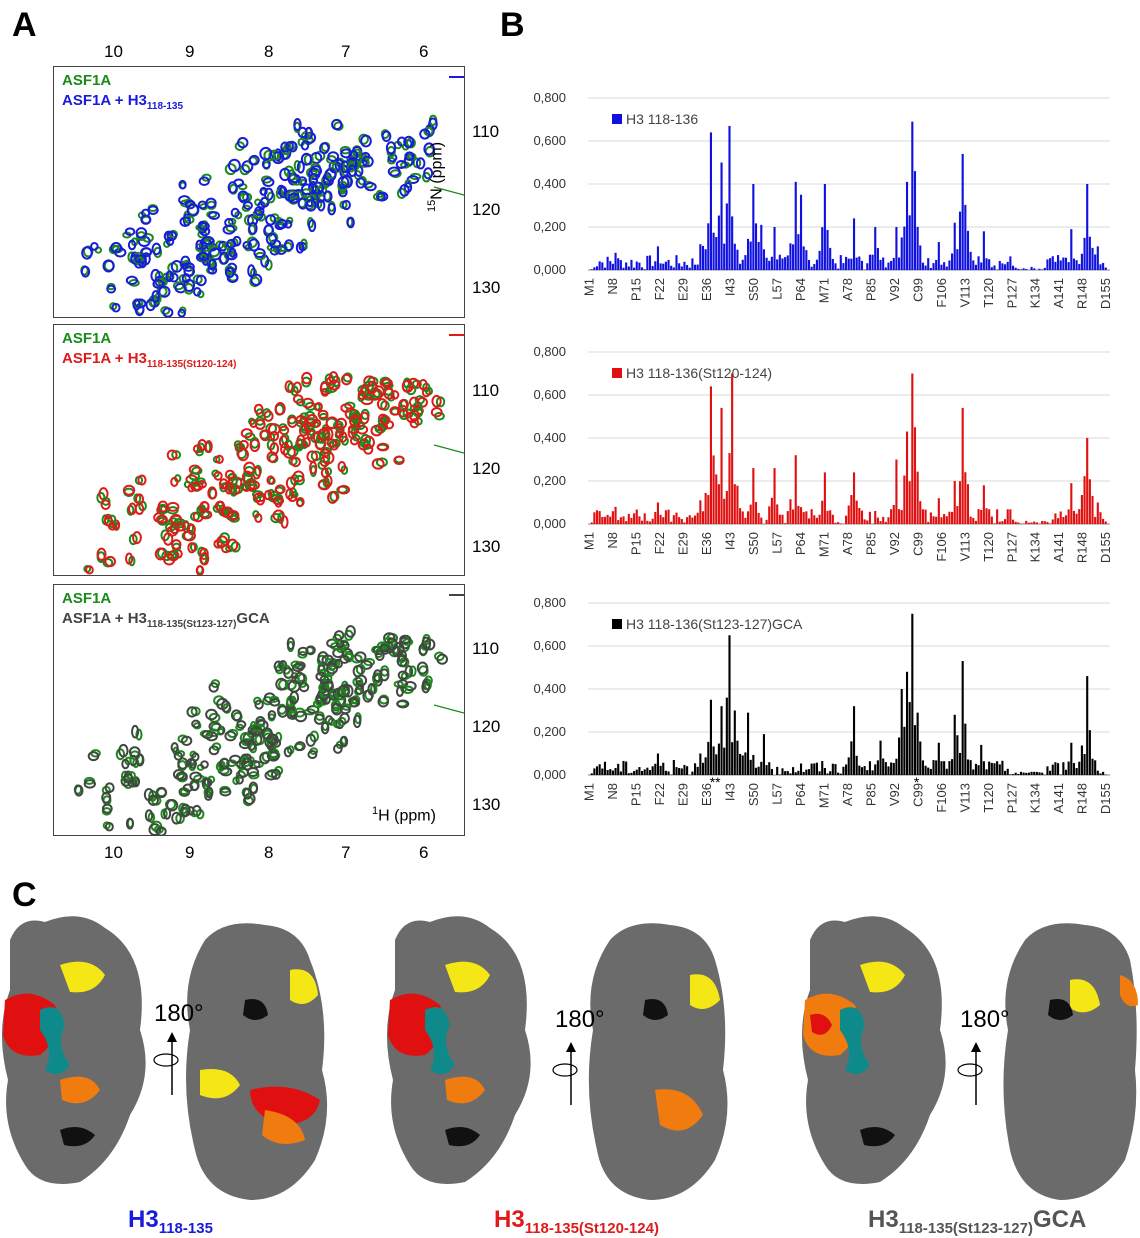 Image resolution: width=1140 pixels, height=1238 pixels. What do you see at coordinates (166, 612) in the screenshot?
I see `nmr-legend-3: ASF1A ASF1A + H3118-135(St123-127)GCA` at bounding box center [166, 612].